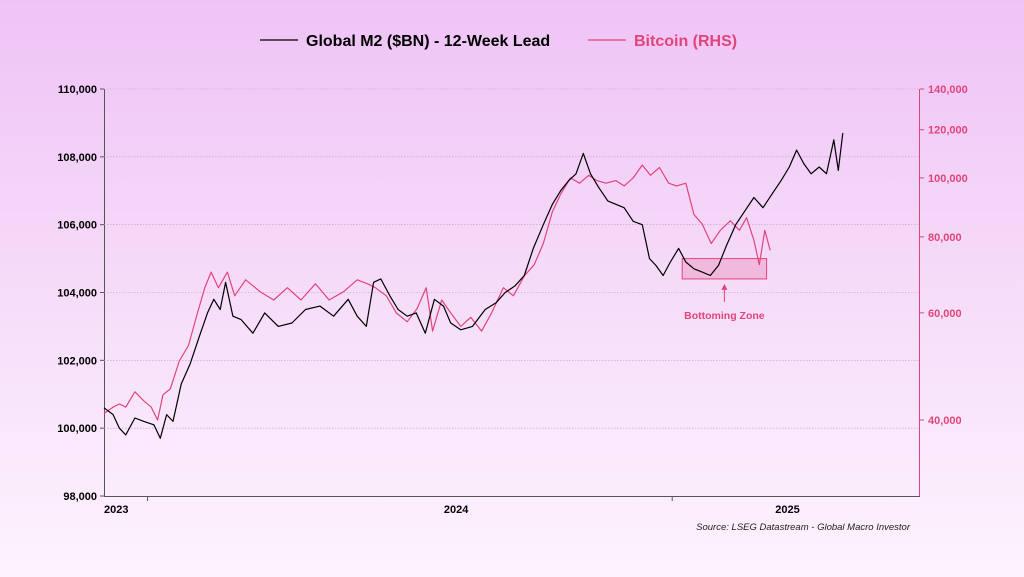  What do you see at coordinates (945, 238) in the screenshot?
I see `right-tick-label: 80,000` at bounding box center [945, 238].